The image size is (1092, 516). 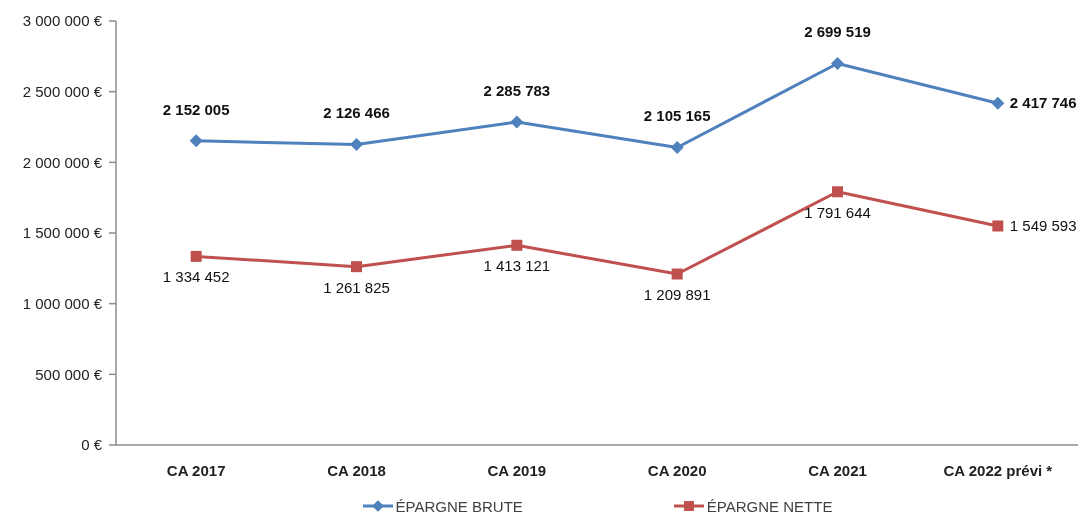 I want to click on data-label: 1 549 593, so click(x=1043, y=225).